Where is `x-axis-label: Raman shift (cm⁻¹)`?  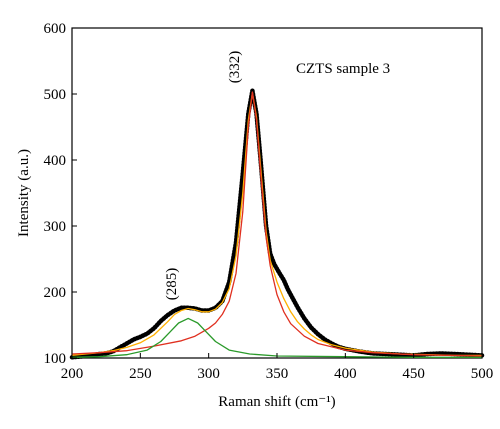 x-axis-label: Raman shift (cm⁻¹) is located at coordinates (276, 402).